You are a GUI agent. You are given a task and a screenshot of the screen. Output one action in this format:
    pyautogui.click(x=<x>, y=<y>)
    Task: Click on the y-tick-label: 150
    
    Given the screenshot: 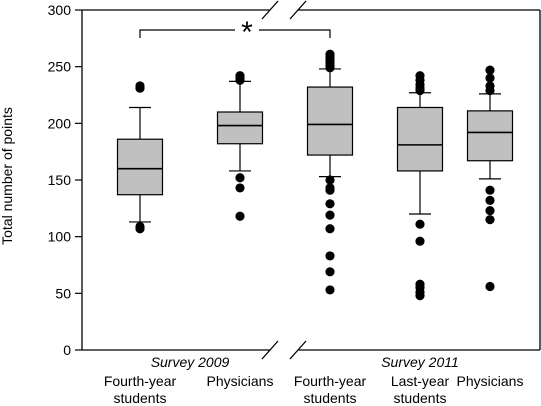 What is the action you would take?
    pyautogui.click(x=60, y=180)
    